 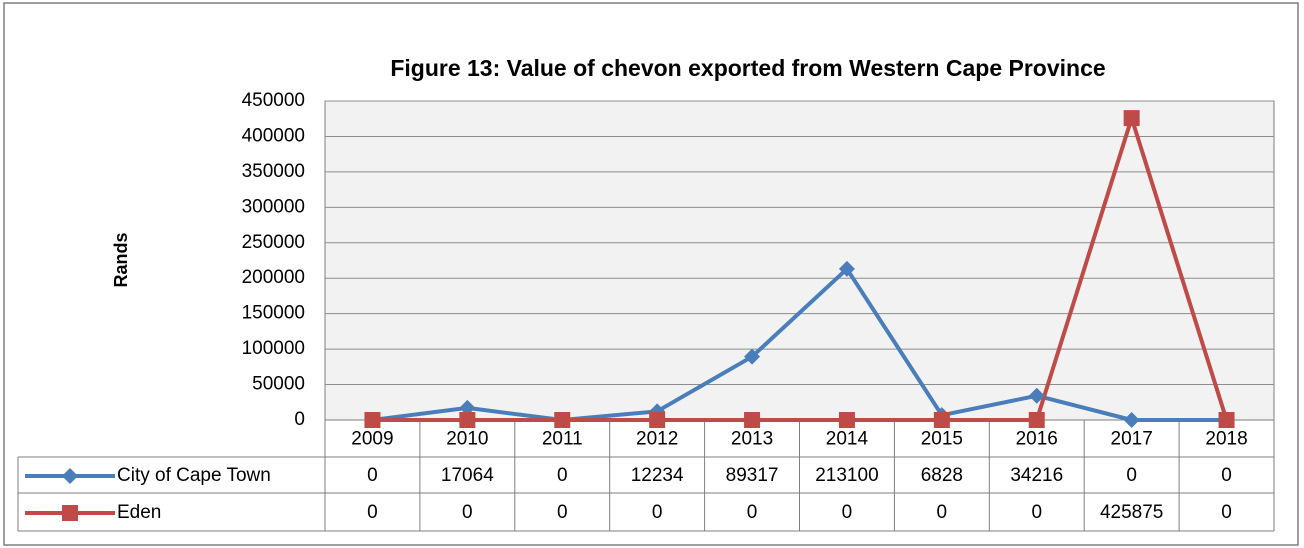 I want to click on x-tick-label: 2012, so click(x=657, y=439).